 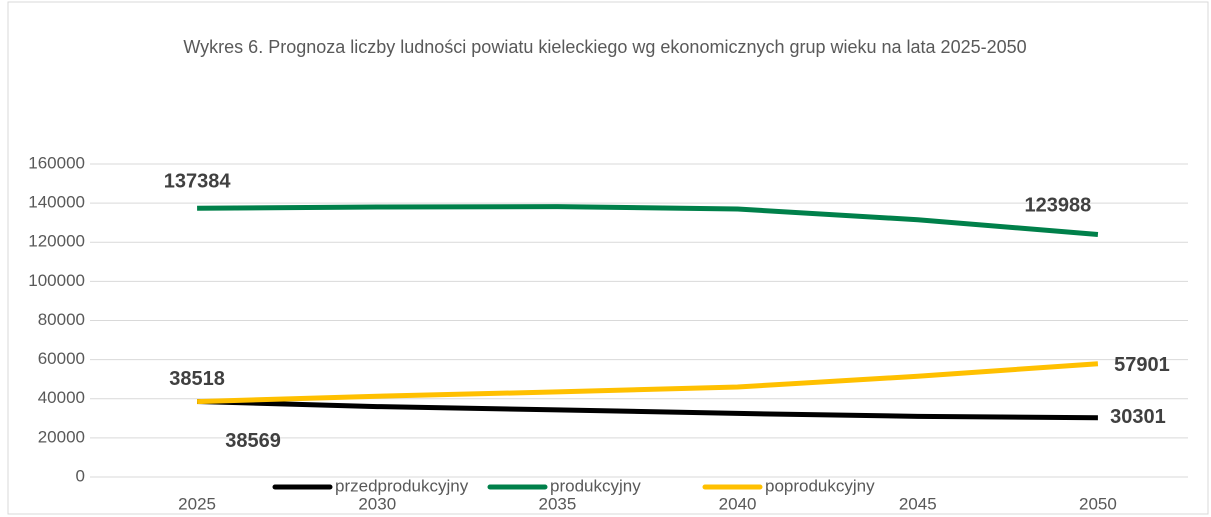 What do you see at coordinates (56, 280) in the screenshot?
I see `y-tick-label: 100000` at bounding box center [56, 280].